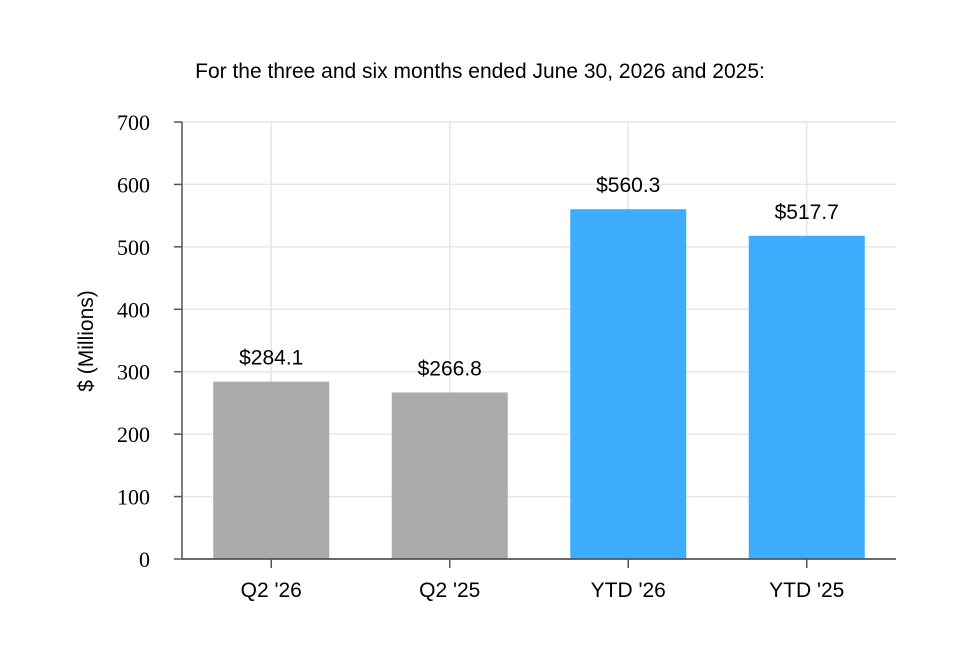 Image resolution: width=960 pixels, height=666 pixels. Describe the element at coordinates (271, 590) in the screenshot. I see `x-tick-label: Q2 '26` at that location.